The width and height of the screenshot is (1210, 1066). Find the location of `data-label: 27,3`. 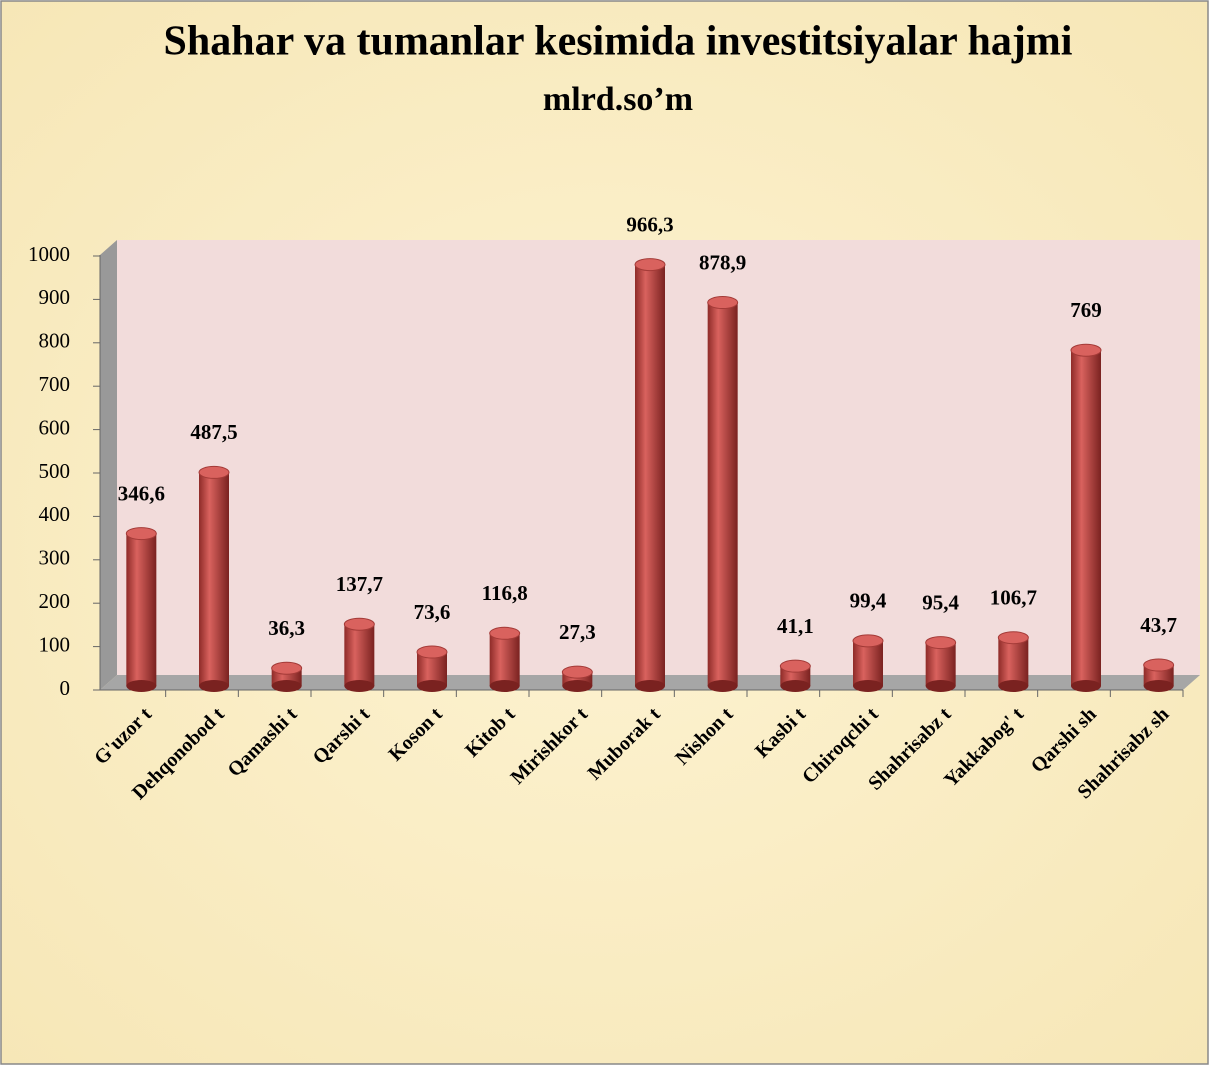

data-label: 27,3 is located at coordinates (577, 632).